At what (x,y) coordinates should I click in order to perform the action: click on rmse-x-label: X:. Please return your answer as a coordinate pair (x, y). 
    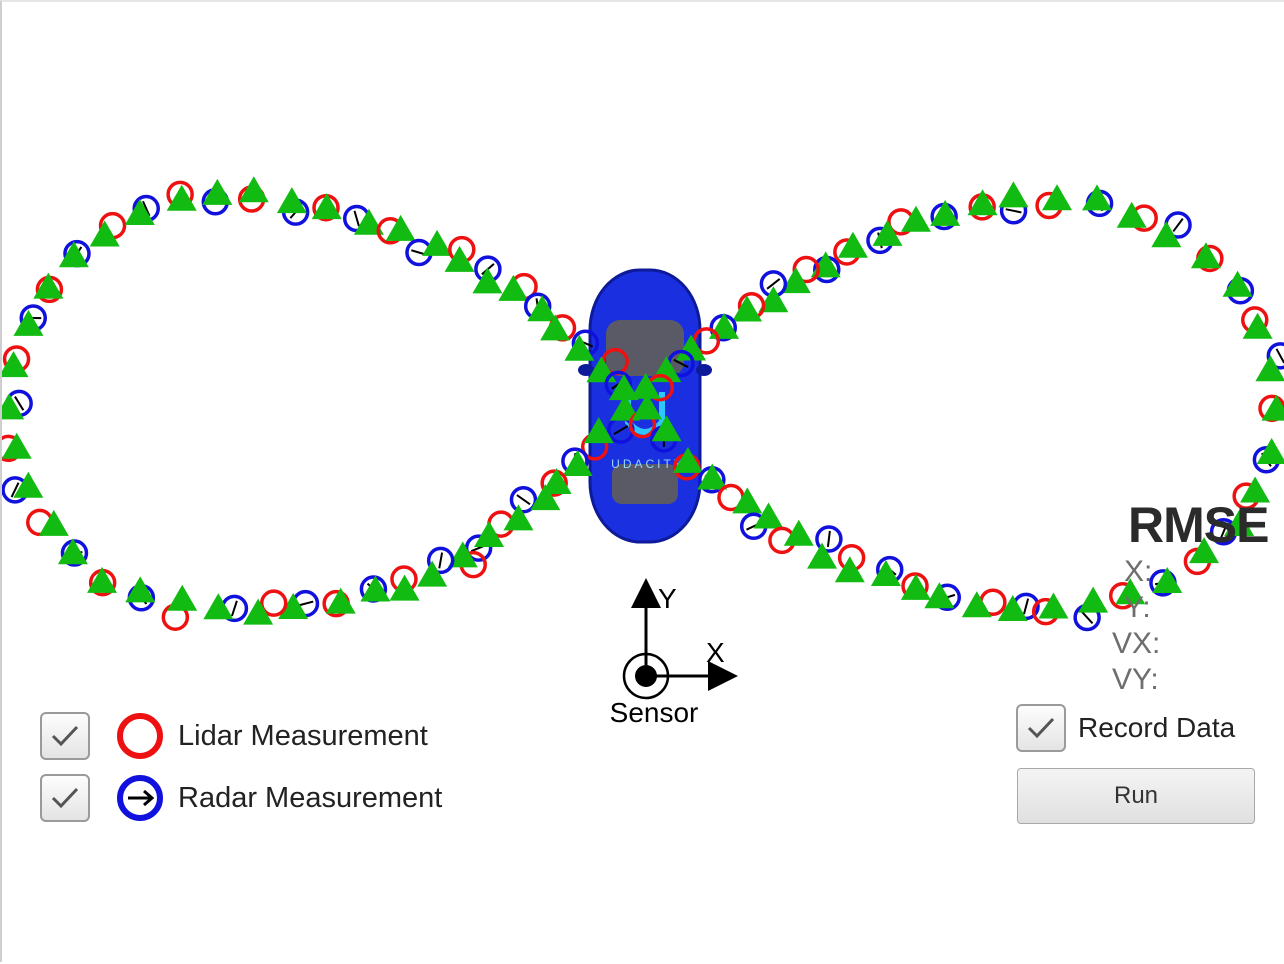
    Looking at the image, I should click on (1190, 572).